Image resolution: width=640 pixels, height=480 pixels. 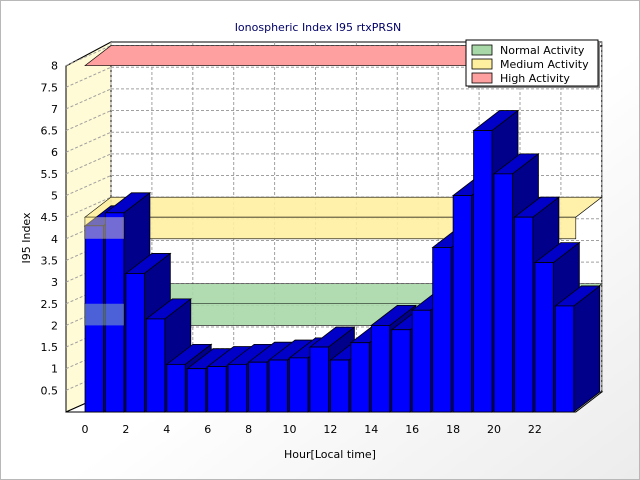 What do you see at coordinates (453, 429) in the screenshot?
I see `x-tick-label: 18` at bounding box center [453, 429].